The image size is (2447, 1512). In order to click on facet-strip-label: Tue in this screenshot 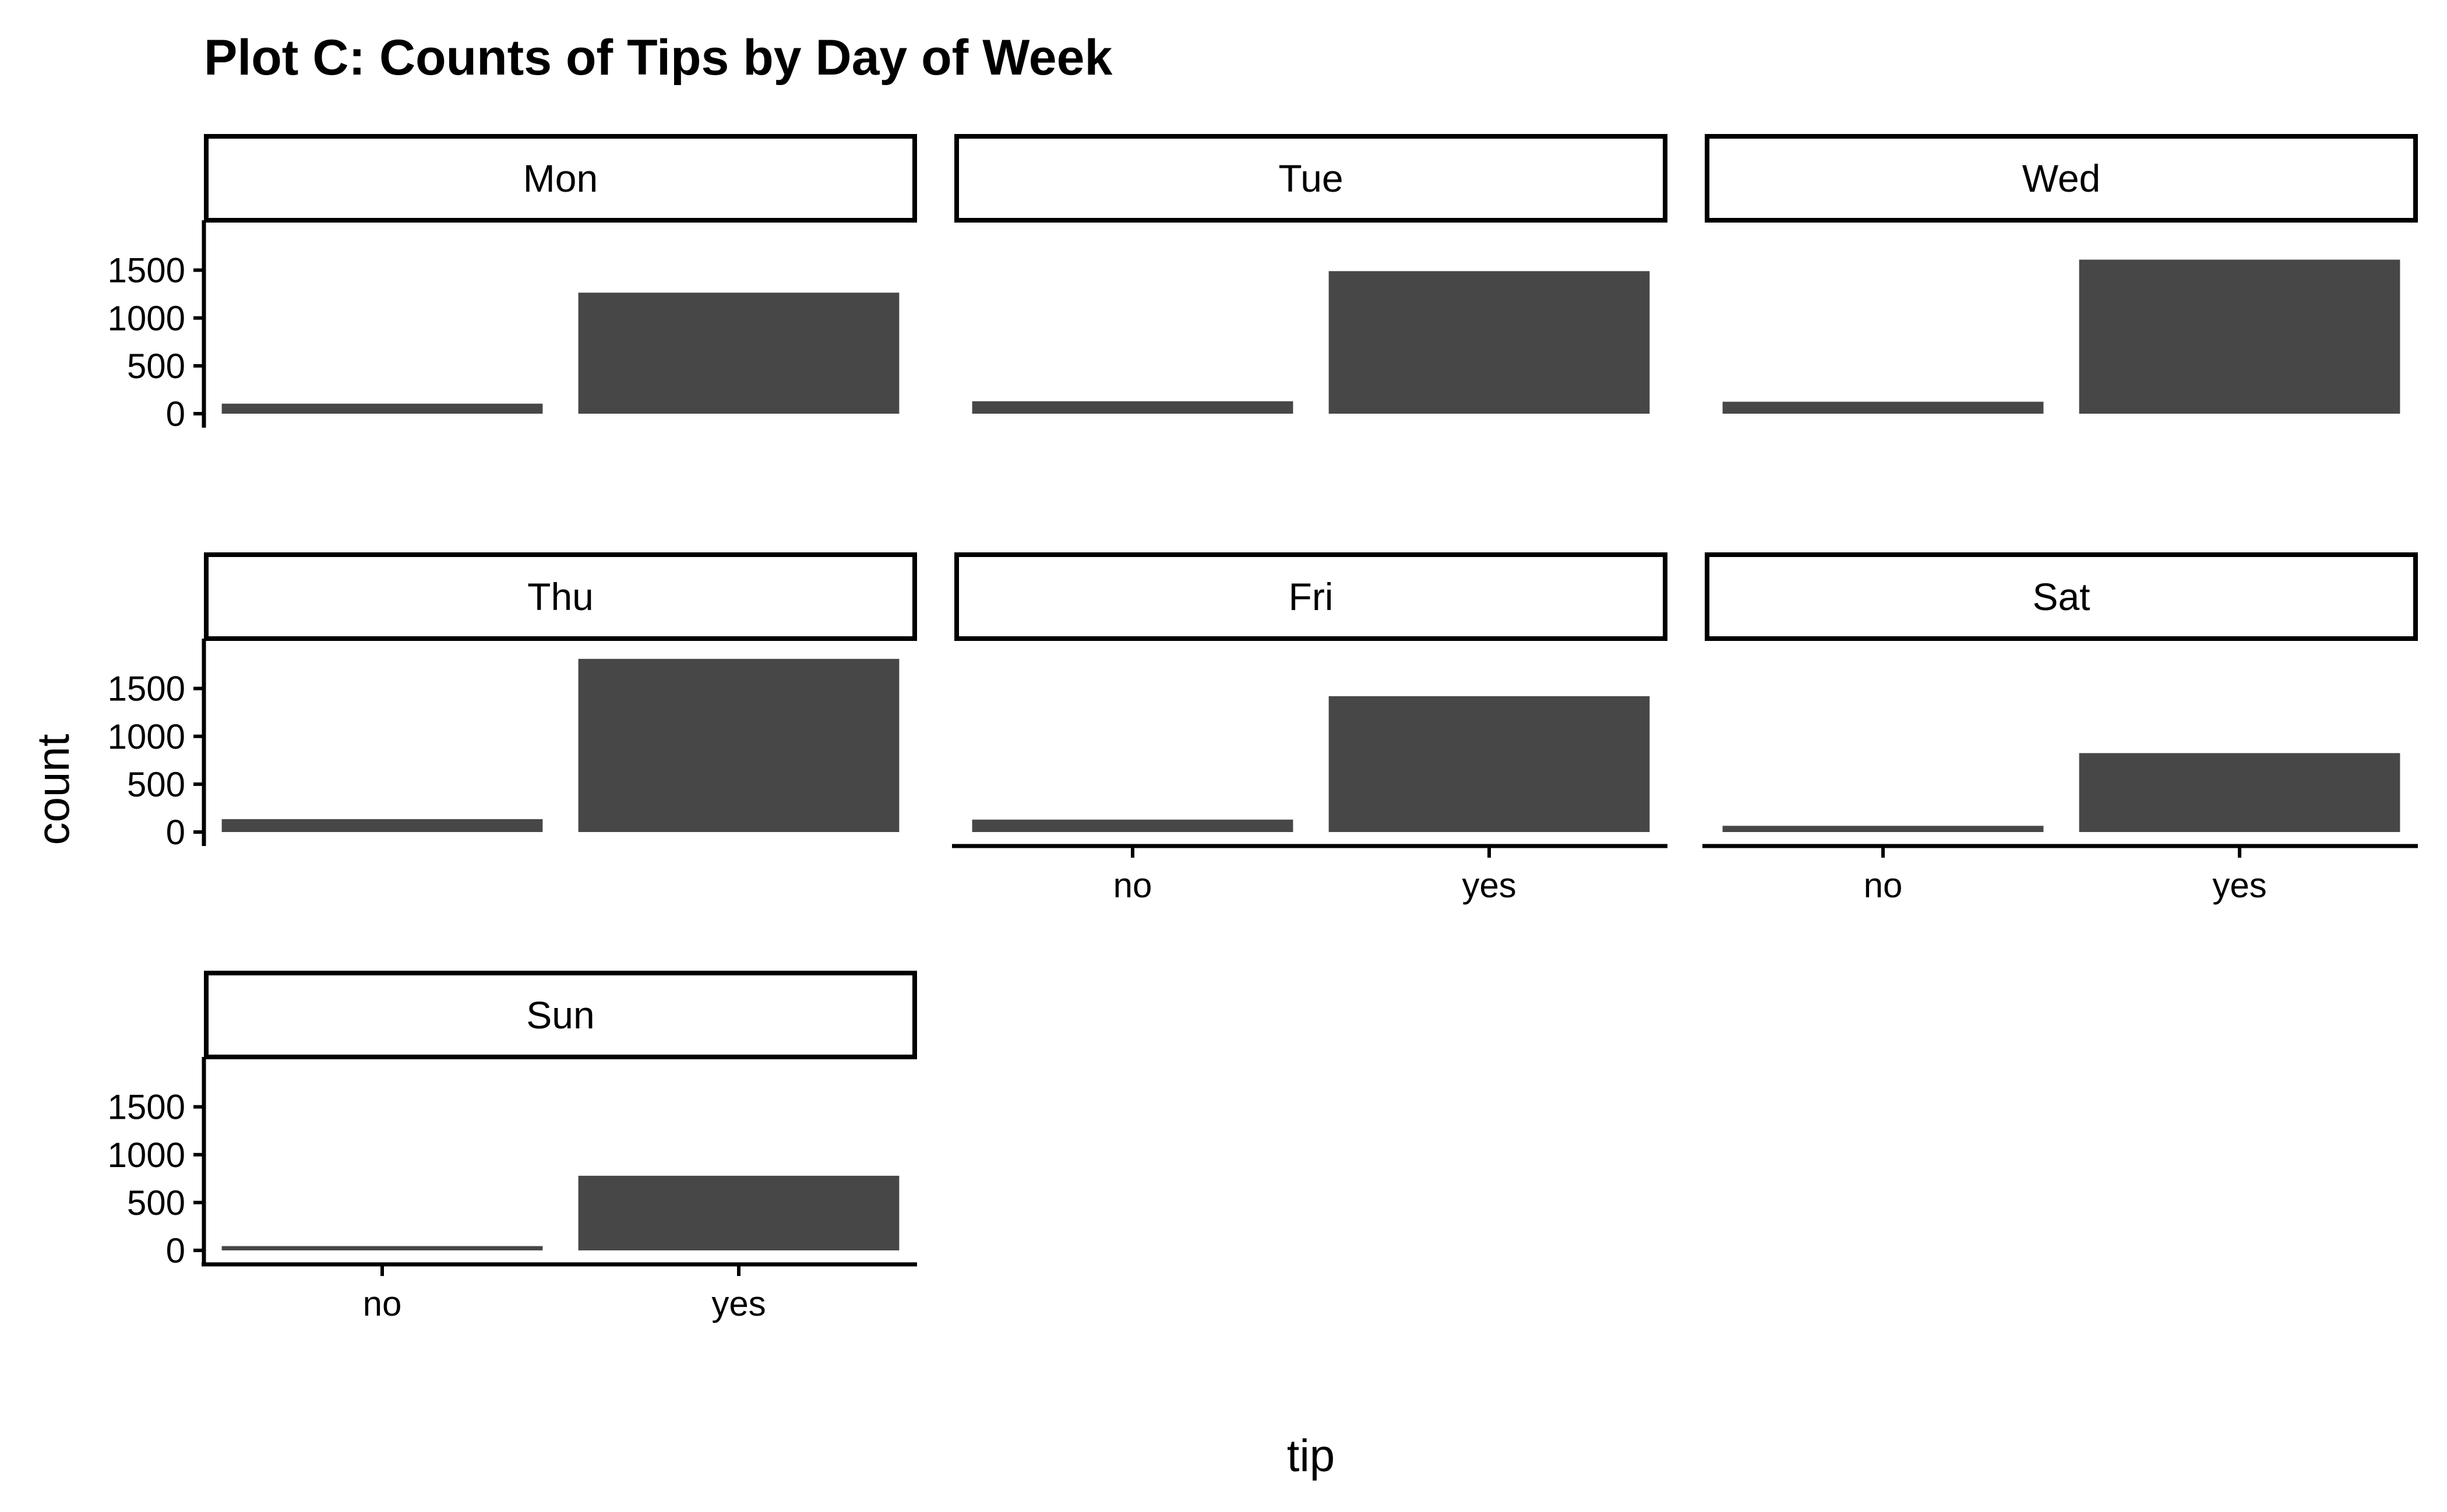, I will do `click(1311, 178)`.